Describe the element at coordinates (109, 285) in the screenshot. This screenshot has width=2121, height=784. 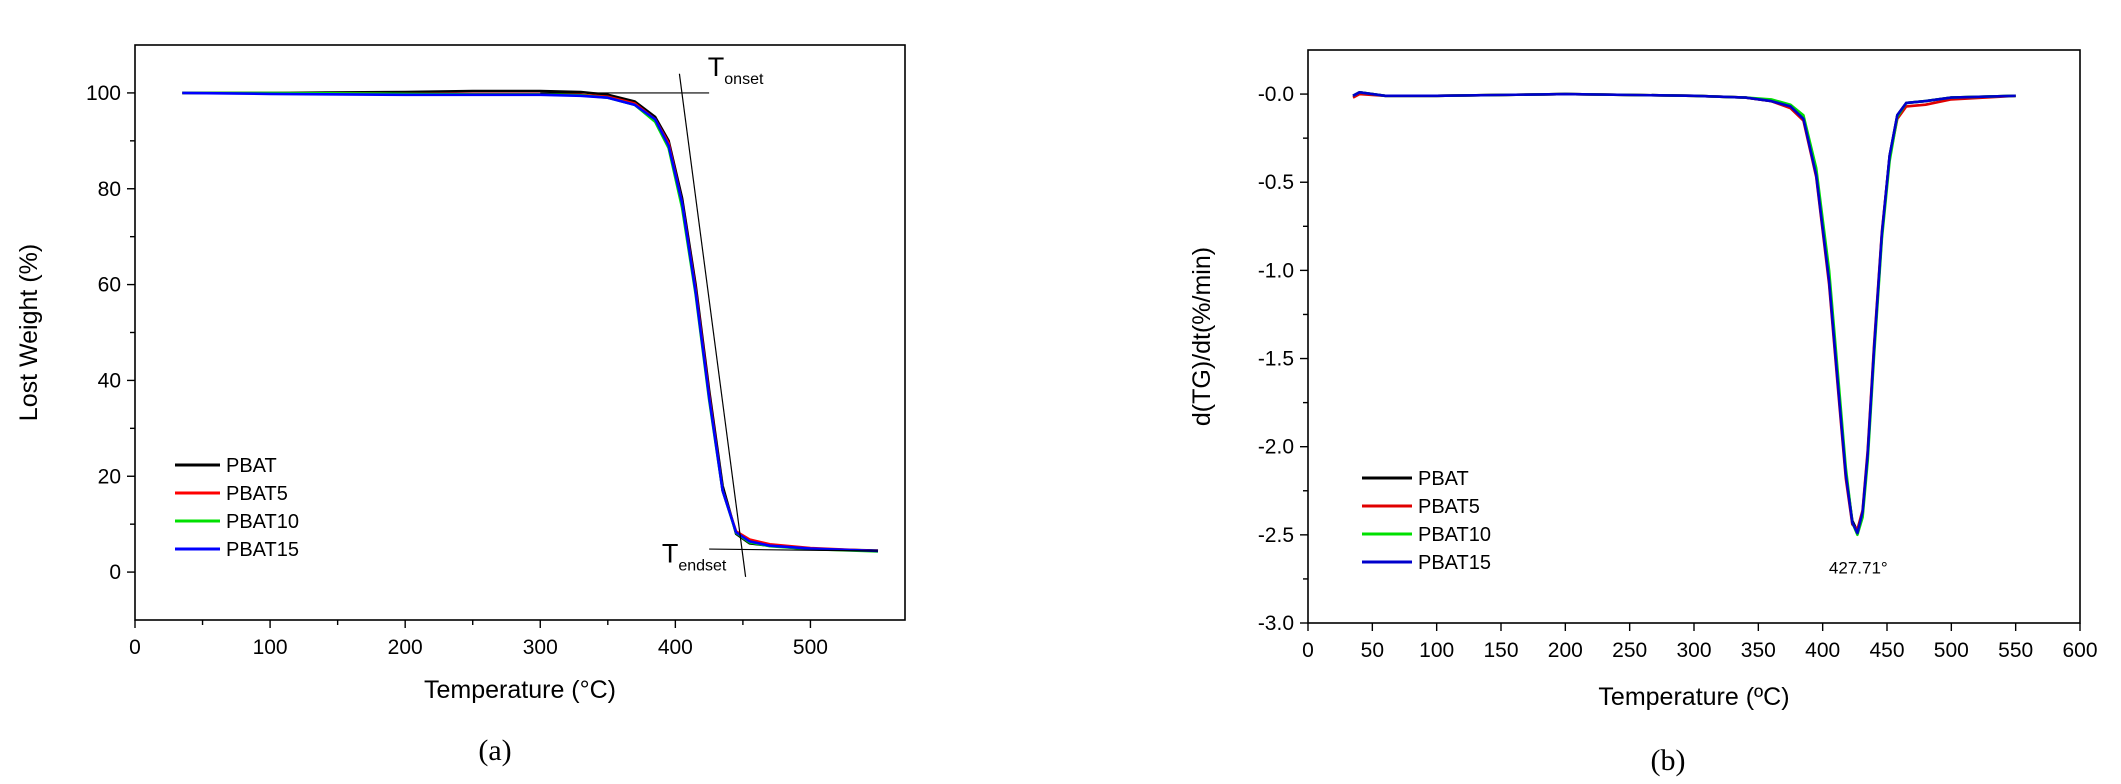
I see `y-tick-label: 60` at that location.